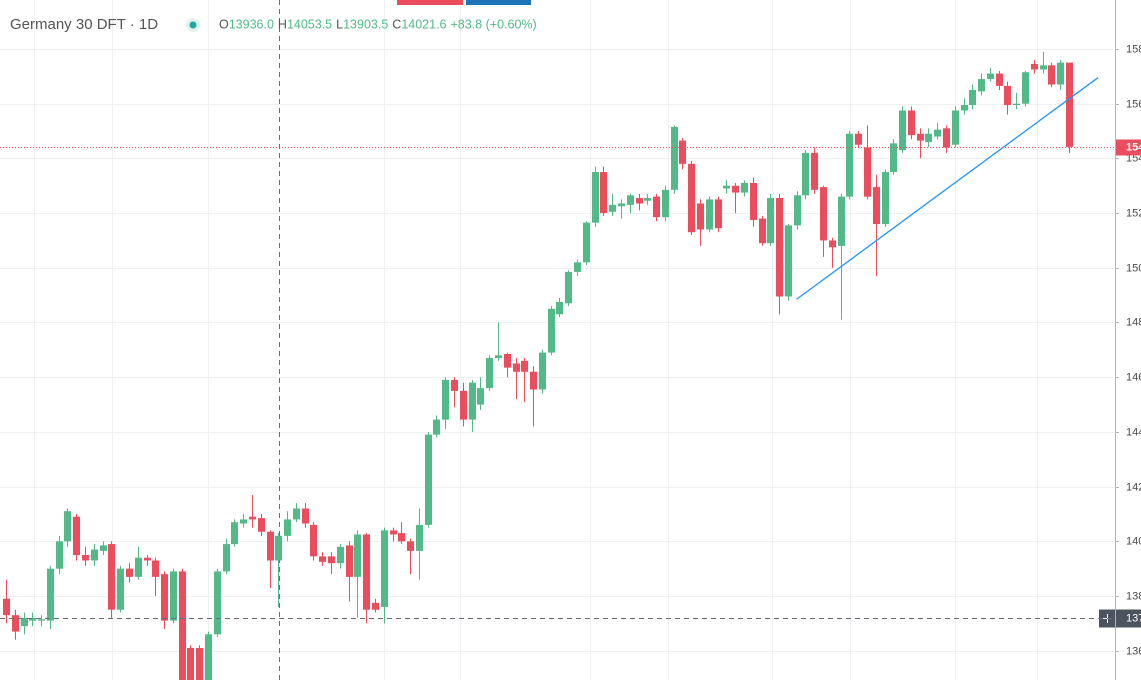 The image size is (1141, 680). I want to click on crosshair-box, so click(1128, 618).